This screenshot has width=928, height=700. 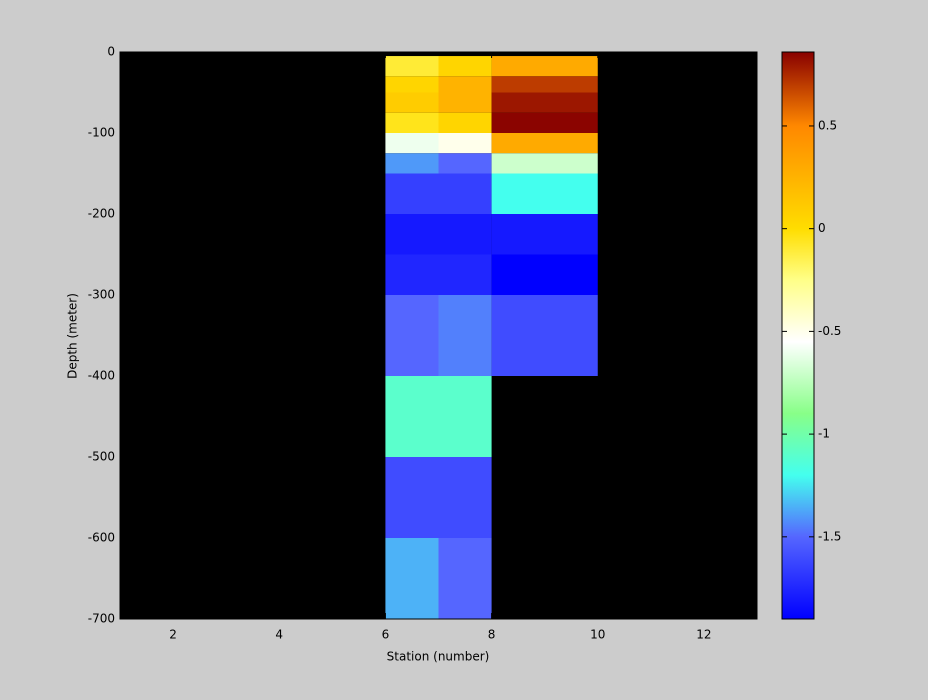 I want to click on x-tick-label: 12, so click(x=703, y=635).